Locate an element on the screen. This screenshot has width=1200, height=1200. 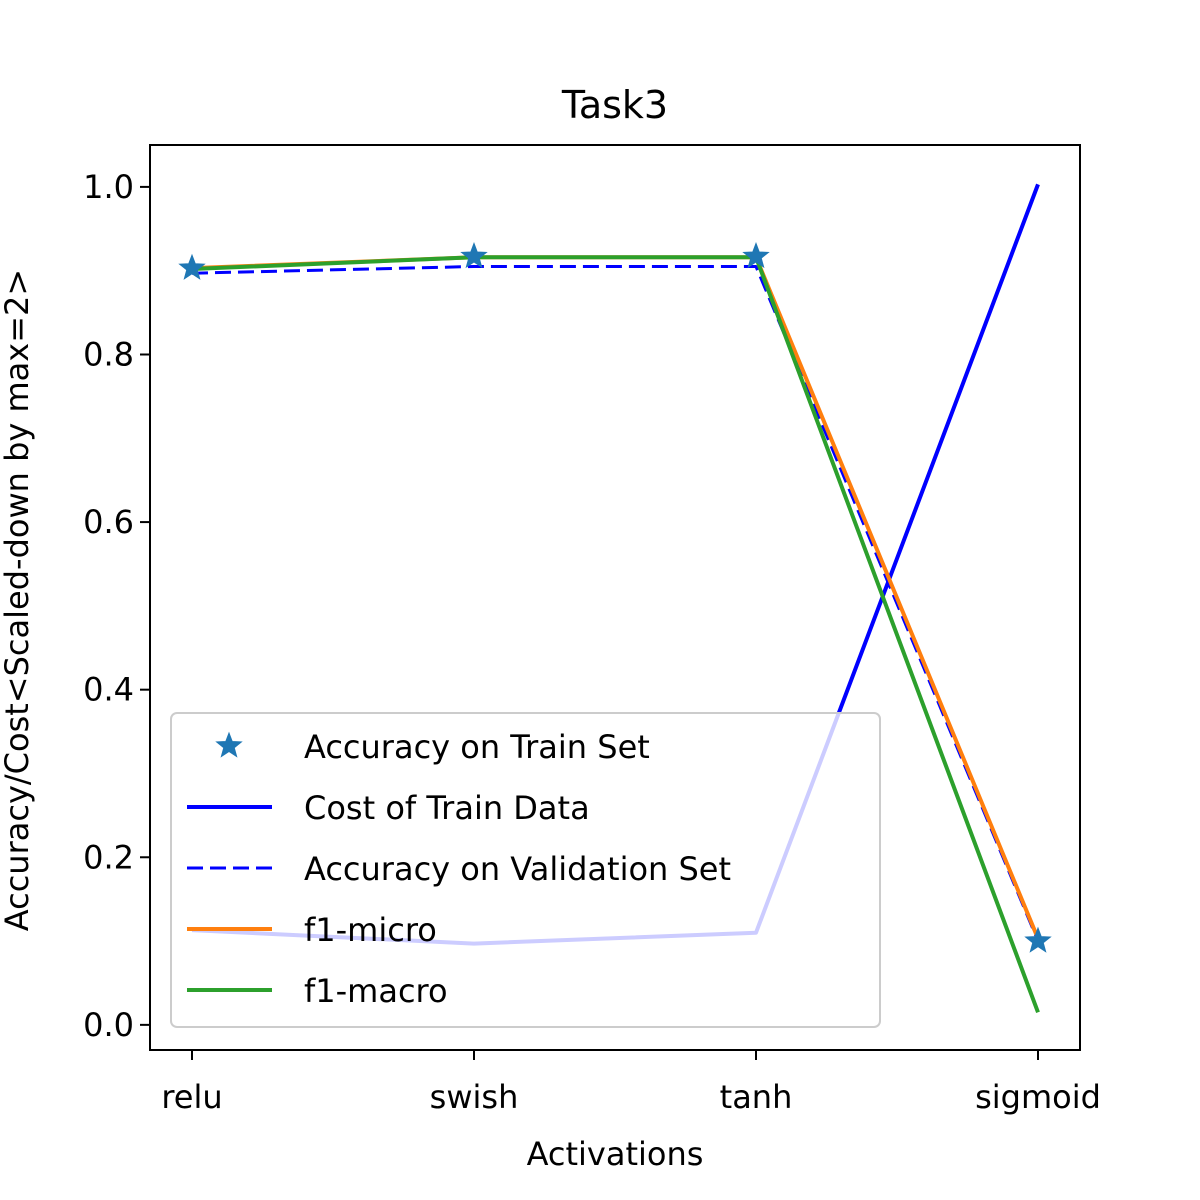
x-tick-label: relu is located at coordinates (191, 1097).